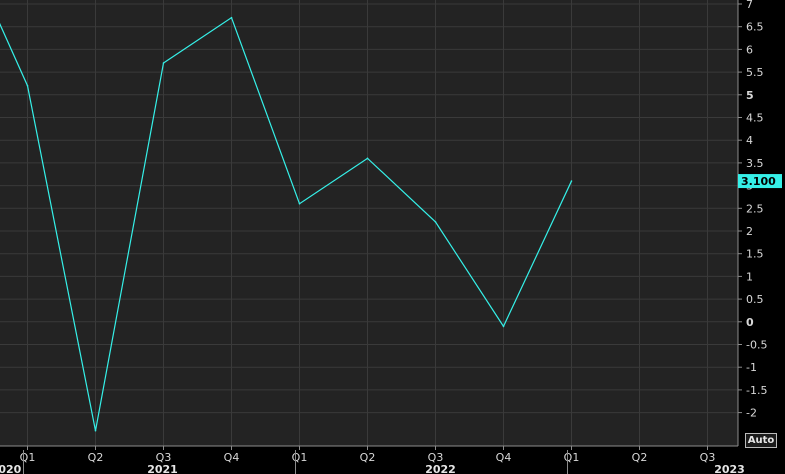 The width and height of the screenshot is (785, 474). I want to click on data-point-2021-Q2, so click(163, 63).